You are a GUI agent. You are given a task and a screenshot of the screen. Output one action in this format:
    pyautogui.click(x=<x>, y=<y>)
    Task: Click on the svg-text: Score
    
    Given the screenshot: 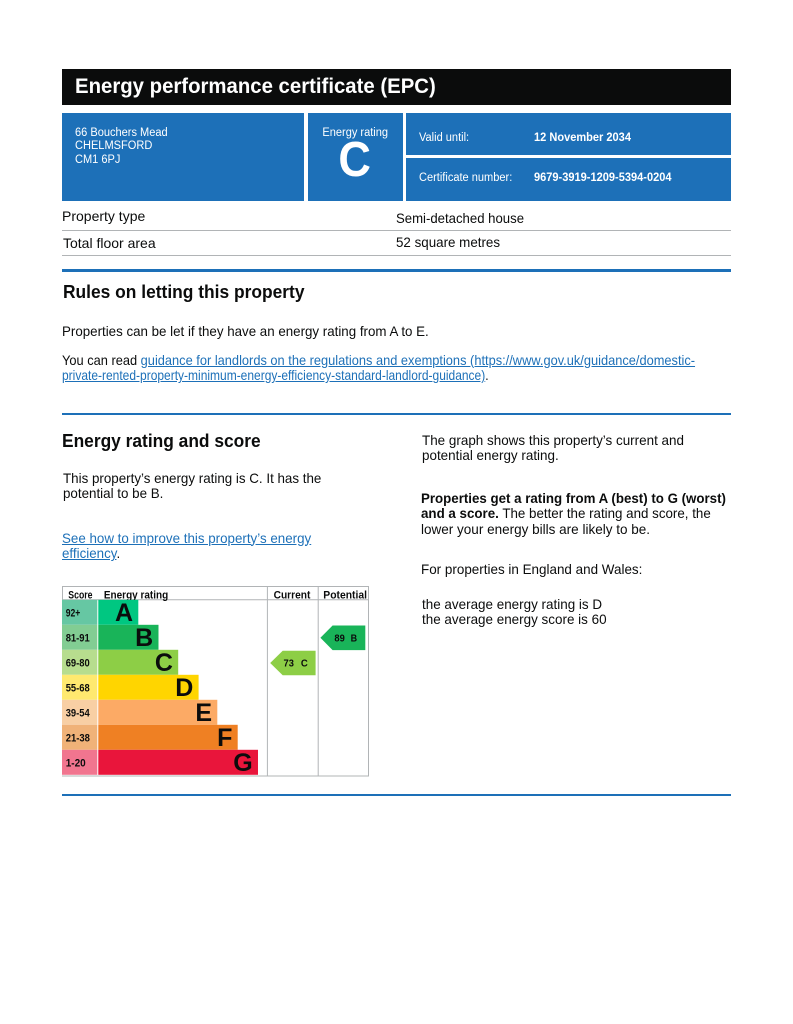 What is the action you would take?
    pyautogui.click(x=80, y=595)
    